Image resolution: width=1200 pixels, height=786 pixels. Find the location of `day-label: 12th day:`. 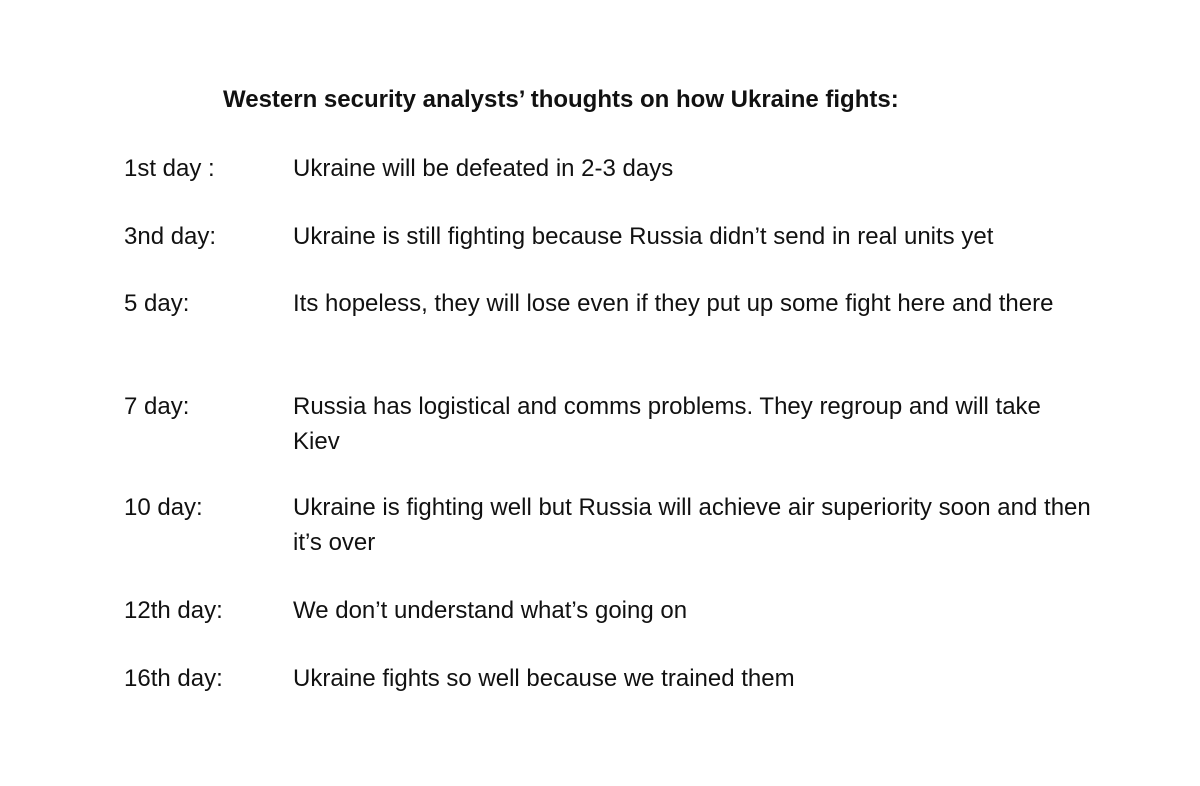

day-label: 12th day: is located at coordinates (173, 610).